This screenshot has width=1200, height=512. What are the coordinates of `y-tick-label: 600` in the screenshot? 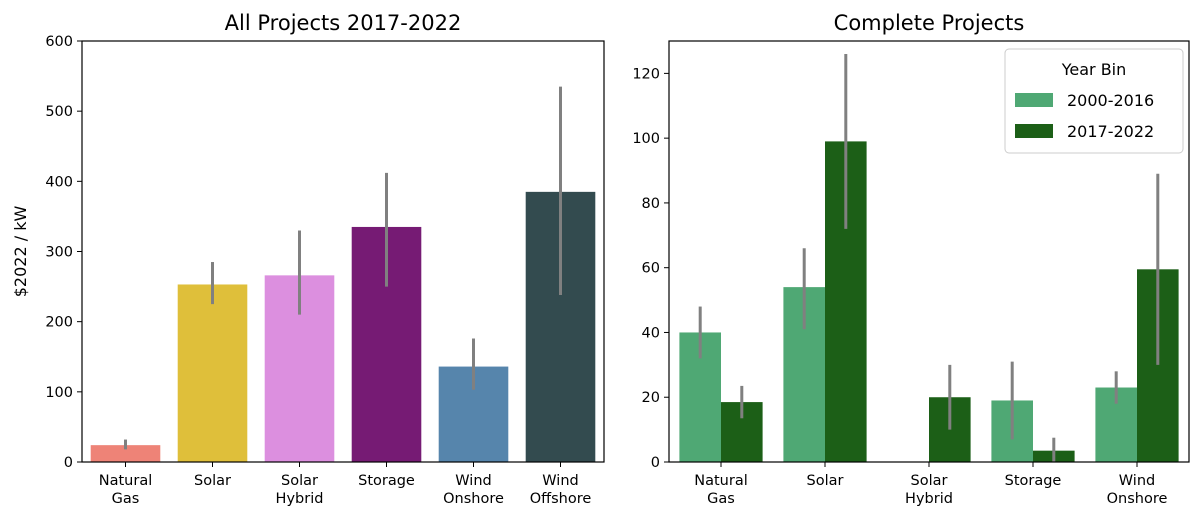 It's located at (59, 42).